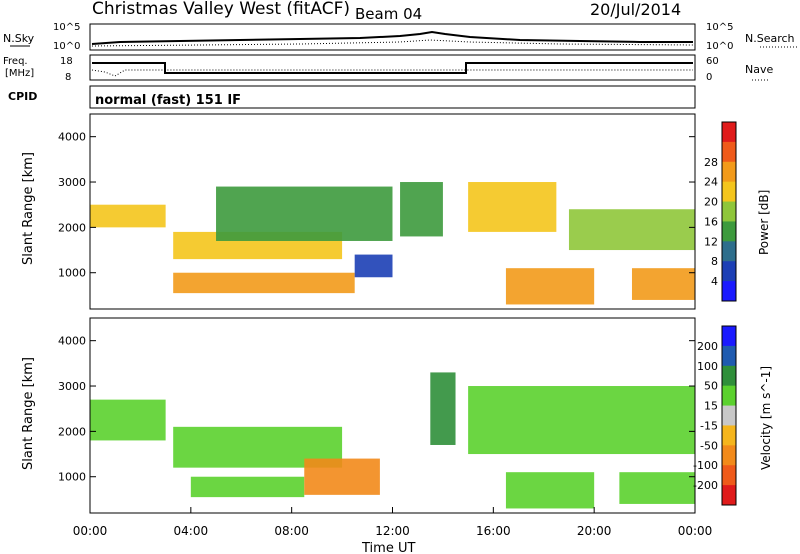  I want to click on colorbar-tick-label: 12, so click(711, 241).